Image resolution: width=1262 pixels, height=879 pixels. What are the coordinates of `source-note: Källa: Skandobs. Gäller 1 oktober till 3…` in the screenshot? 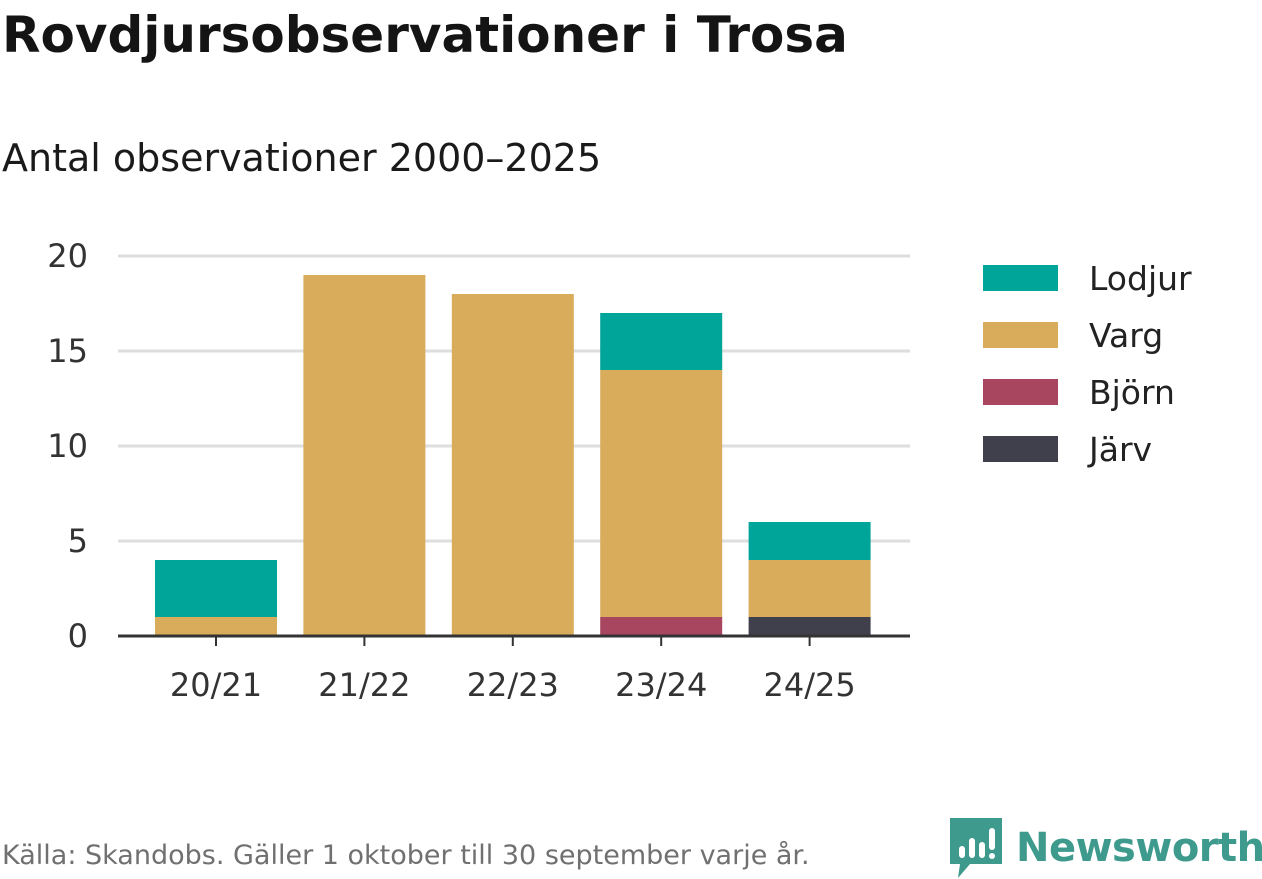 It's located at (406, 855).